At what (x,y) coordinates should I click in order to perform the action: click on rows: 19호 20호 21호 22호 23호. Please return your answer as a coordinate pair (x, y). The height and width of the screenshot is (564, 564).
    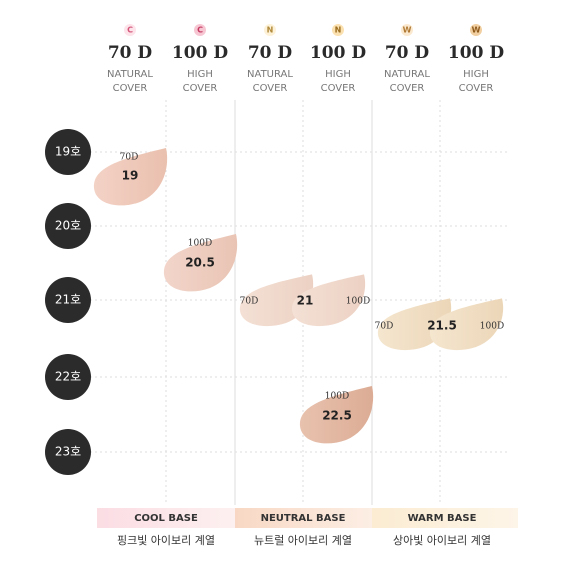
    Looking at the image, I should click on (68, 302).